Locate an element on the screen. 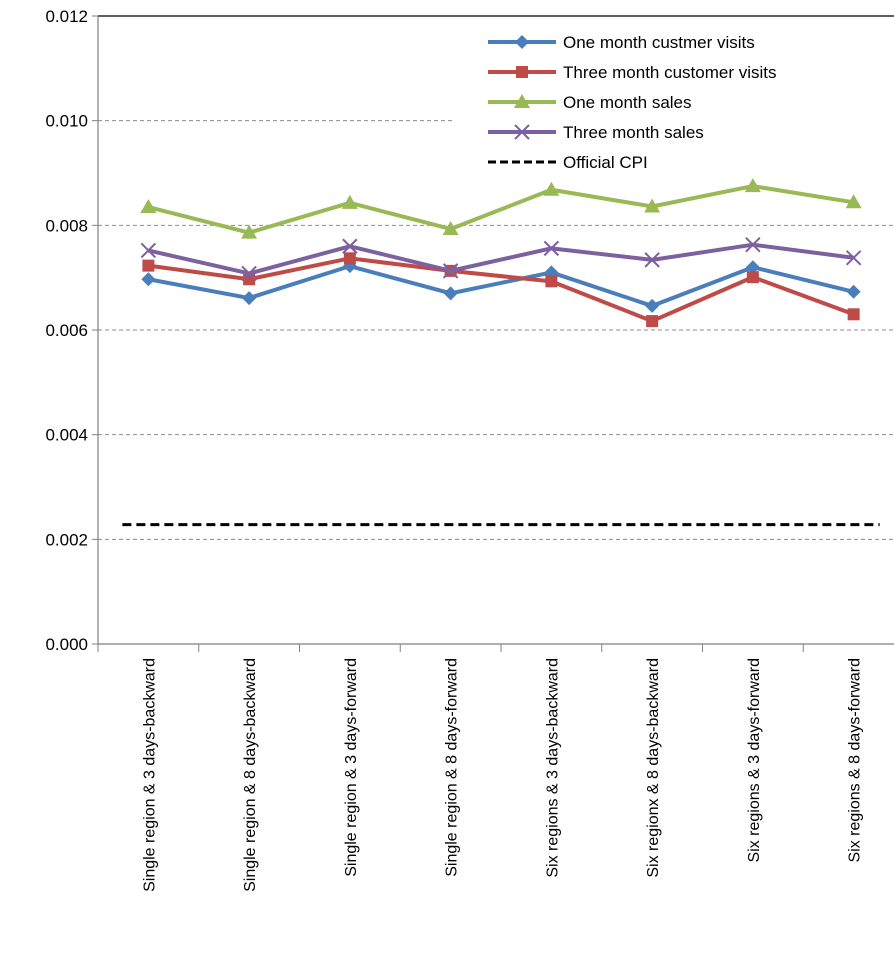 This screenshot has height=963, width=894. y-tick-label: 0.010 is located at coordinates (66, 121).